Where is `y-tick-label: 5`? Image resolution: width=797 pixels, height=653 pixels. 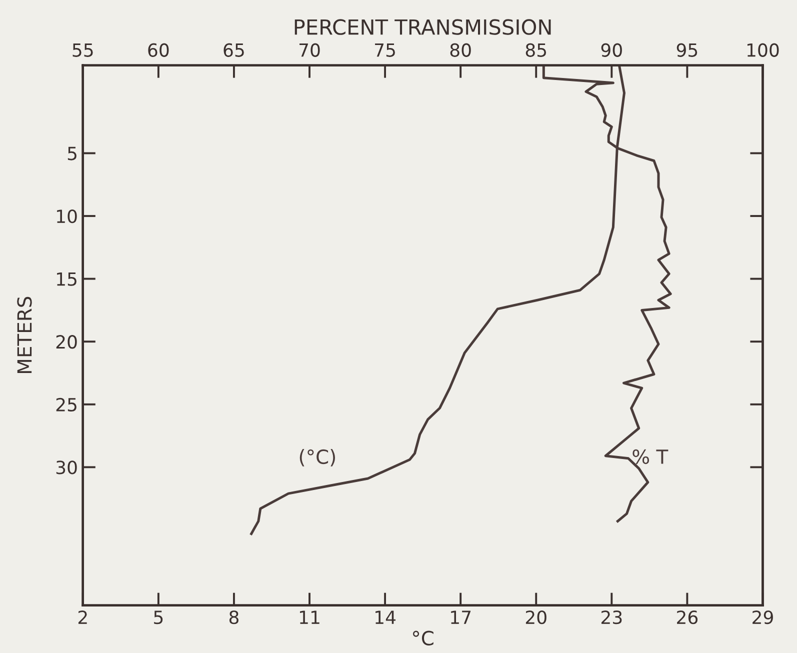
y-tick-label: 5 is located at coordinates (72, 153).